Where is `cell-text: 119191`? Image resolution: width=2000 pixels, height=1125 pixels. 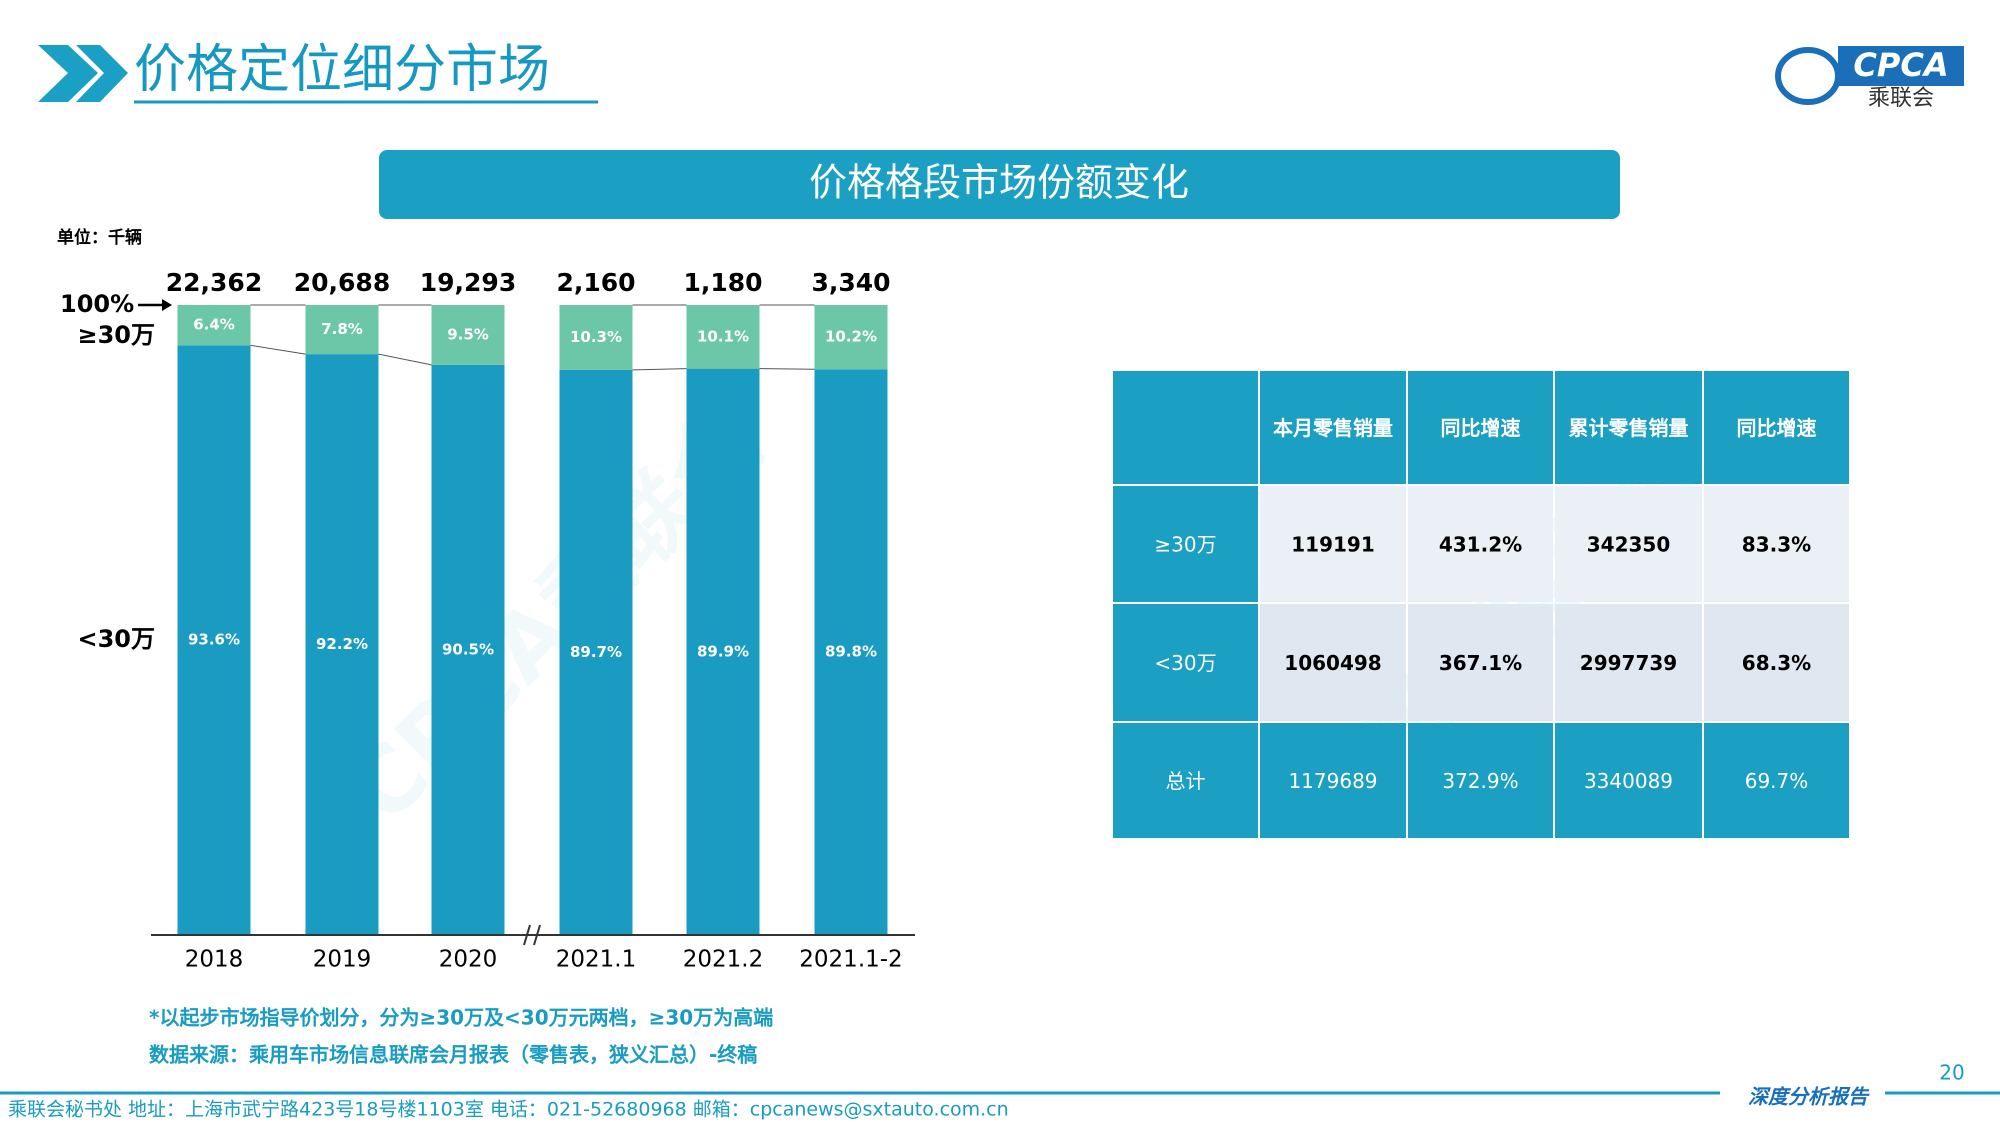
cell-text: 119191 is located at coordinates (1333, 545).